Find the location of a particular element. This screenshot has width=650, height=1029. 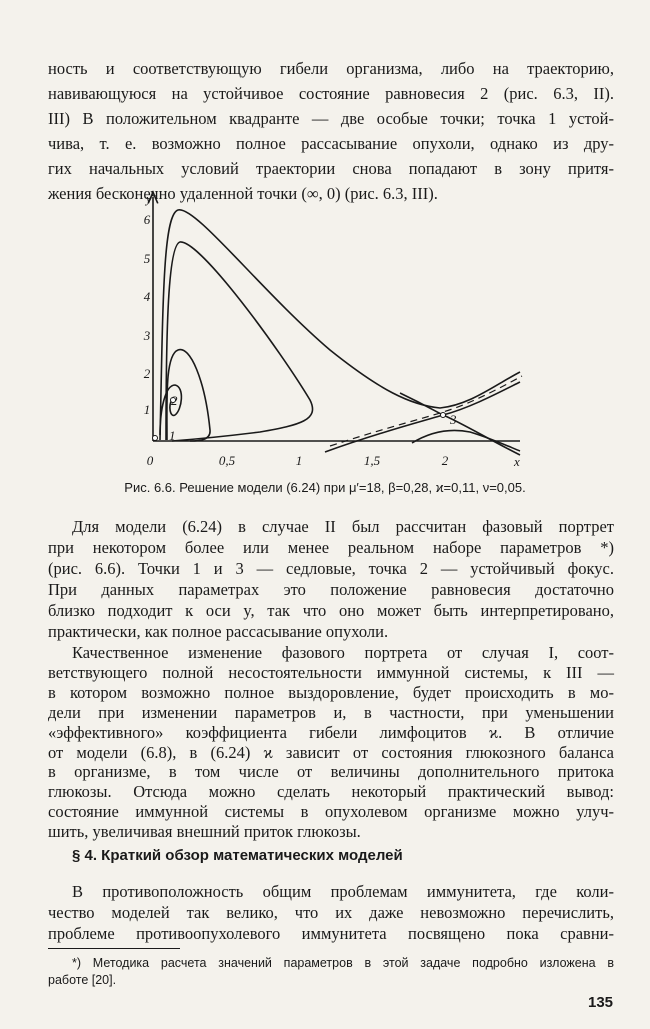

spiral is located at coordinates (171, 410).